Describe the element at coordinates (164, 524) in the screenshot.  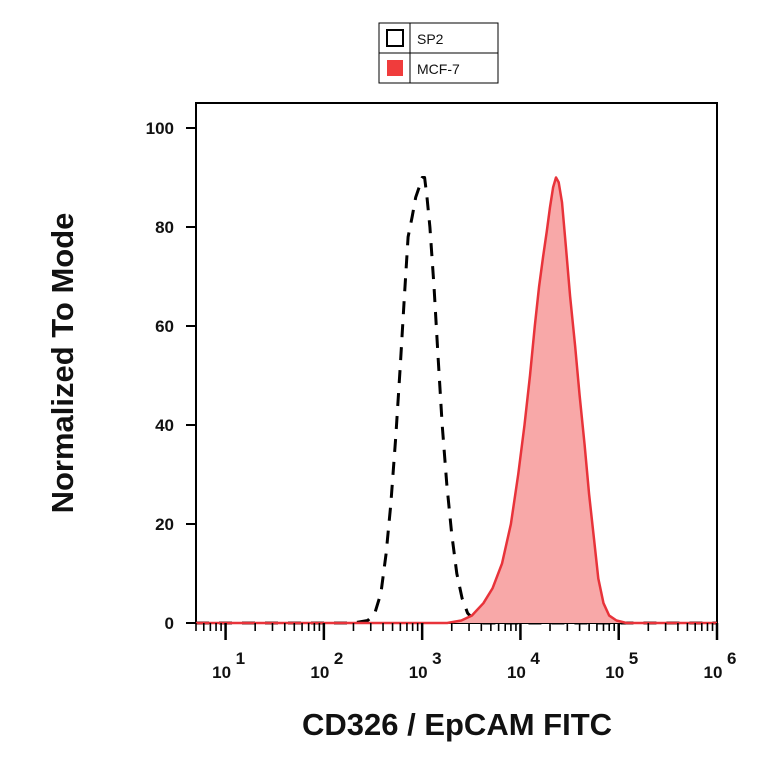
I see `y-tick-label: 20` at that location.